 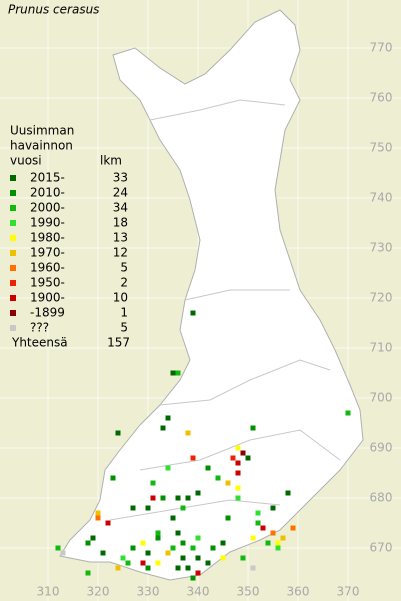 What do you see at coordinates (53, 10) in the screenshot?
I see `title: Prunus cerasus` at bounding box center [53, 10].